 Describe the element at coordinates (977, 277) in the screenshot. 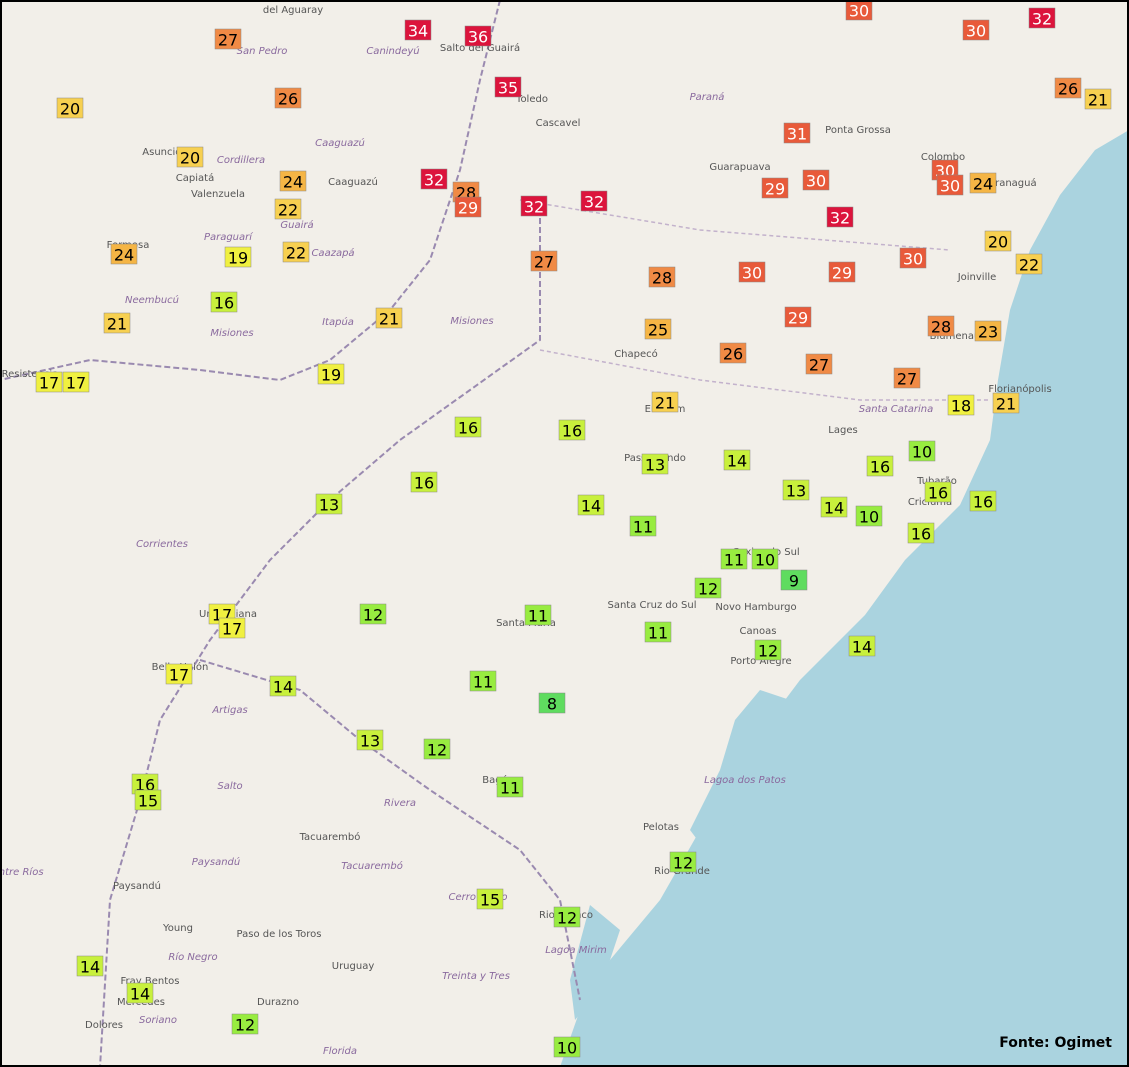

I see `place-label: Joinville` at that location.